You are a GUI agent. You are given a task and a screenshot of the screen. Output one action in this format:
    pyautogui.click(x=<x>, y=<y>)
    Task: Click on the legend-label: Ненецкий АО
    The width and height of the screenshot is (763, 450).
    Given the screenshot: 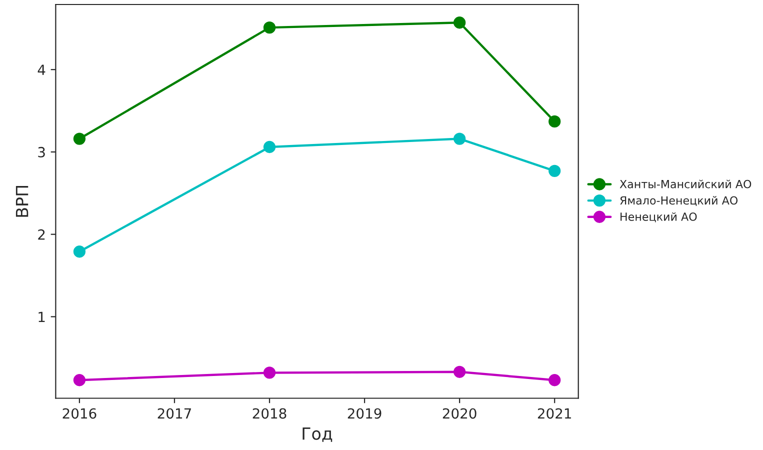 What is the action you would take?
    pyautogui.click(x=658, y=217)
    